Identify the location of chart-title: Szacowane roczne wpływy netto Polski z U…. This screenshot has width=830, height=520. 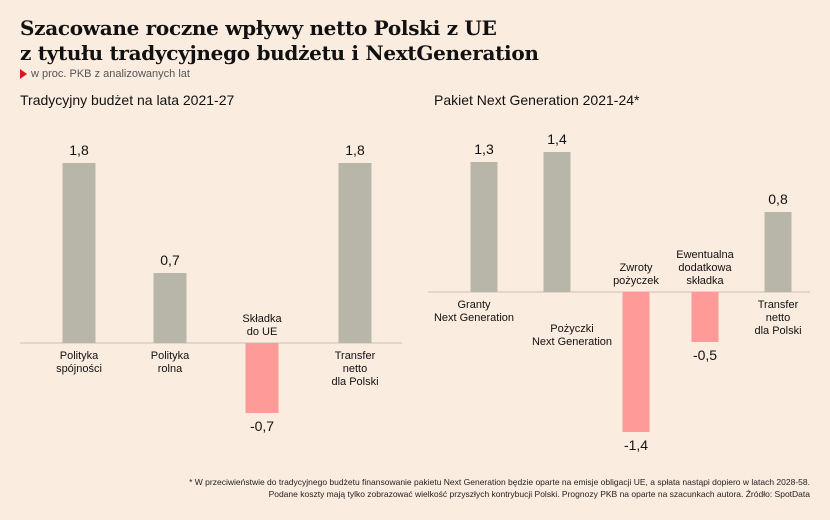
(400, 41).